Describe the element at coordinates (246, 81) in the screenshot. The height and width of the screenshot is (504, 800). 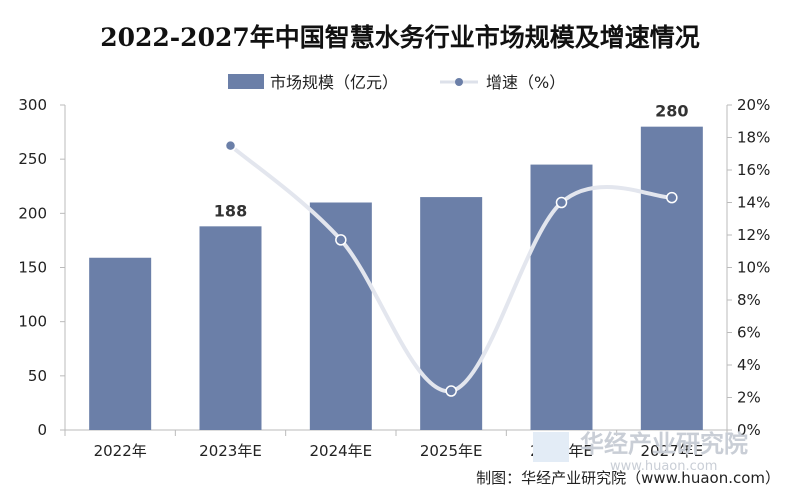
I see `legend-bar-swatch` at that location.